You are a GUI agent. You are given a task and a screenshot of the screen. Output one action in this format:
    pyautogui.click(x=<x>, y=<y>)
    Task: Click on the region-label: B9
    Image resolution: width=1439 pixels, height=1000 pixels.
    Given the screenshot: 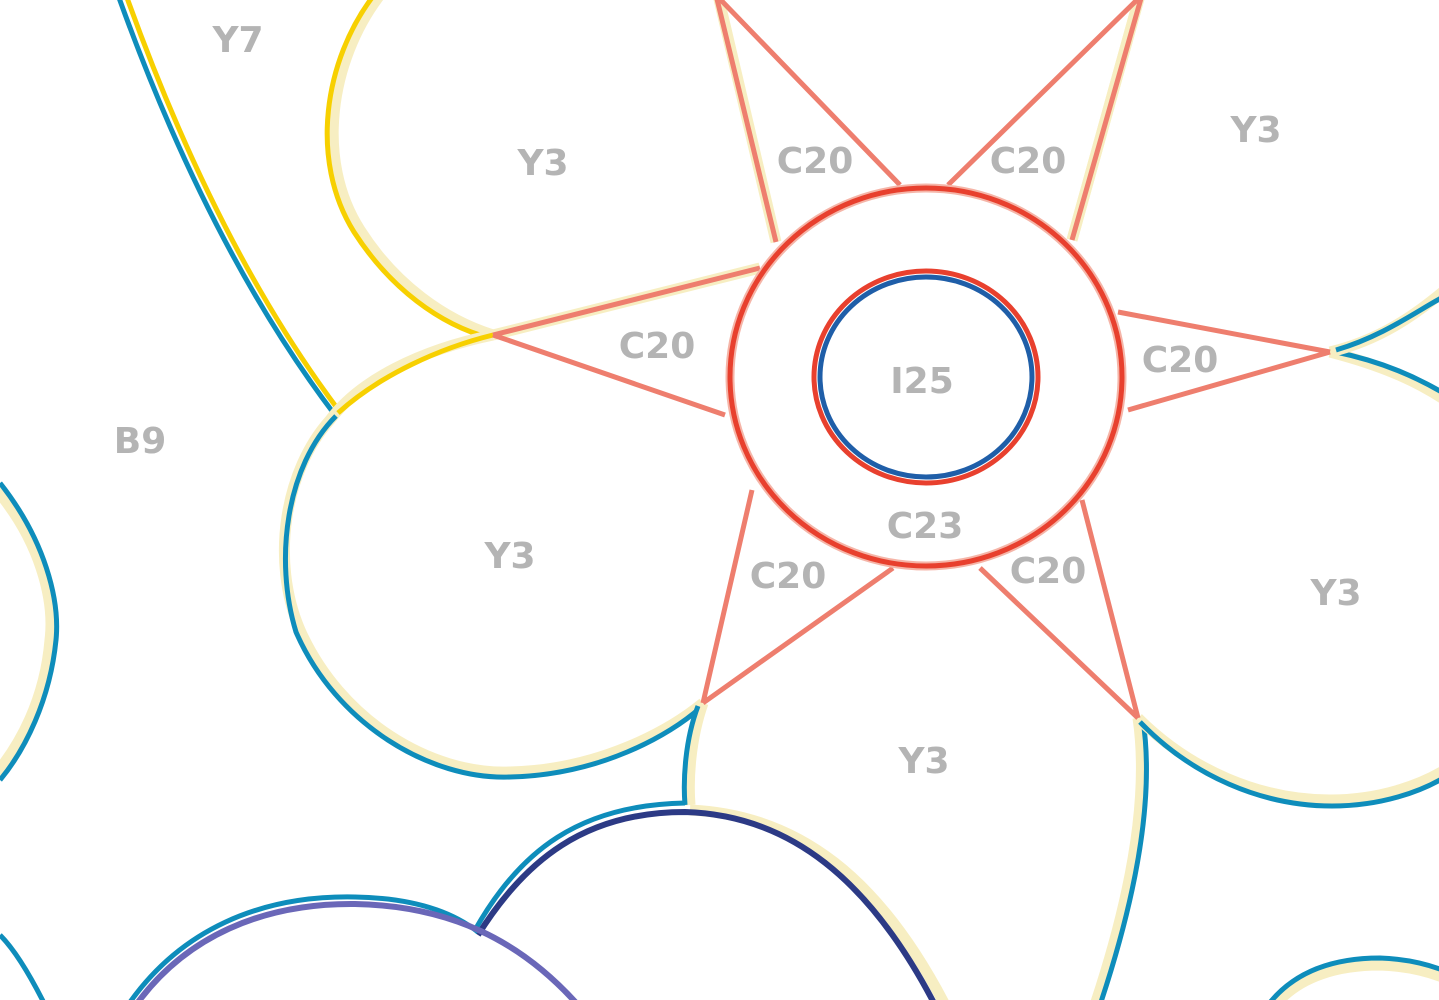 What is the action you would take?
    pyautogui.click(x=140, y=441)
    